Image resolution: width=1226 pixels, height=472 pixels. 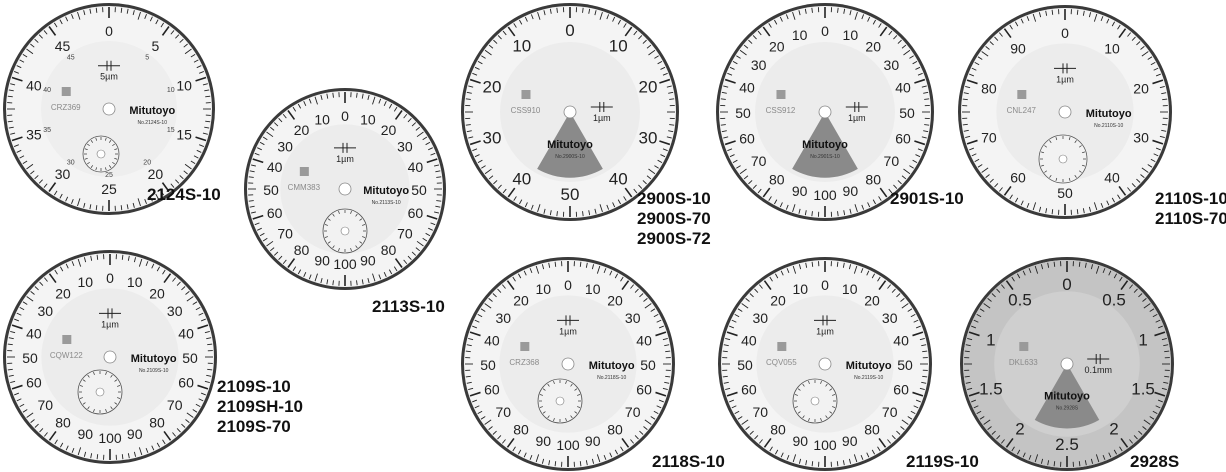 I want to click on inner-scale-label: 35, so click(x=47, y=130).